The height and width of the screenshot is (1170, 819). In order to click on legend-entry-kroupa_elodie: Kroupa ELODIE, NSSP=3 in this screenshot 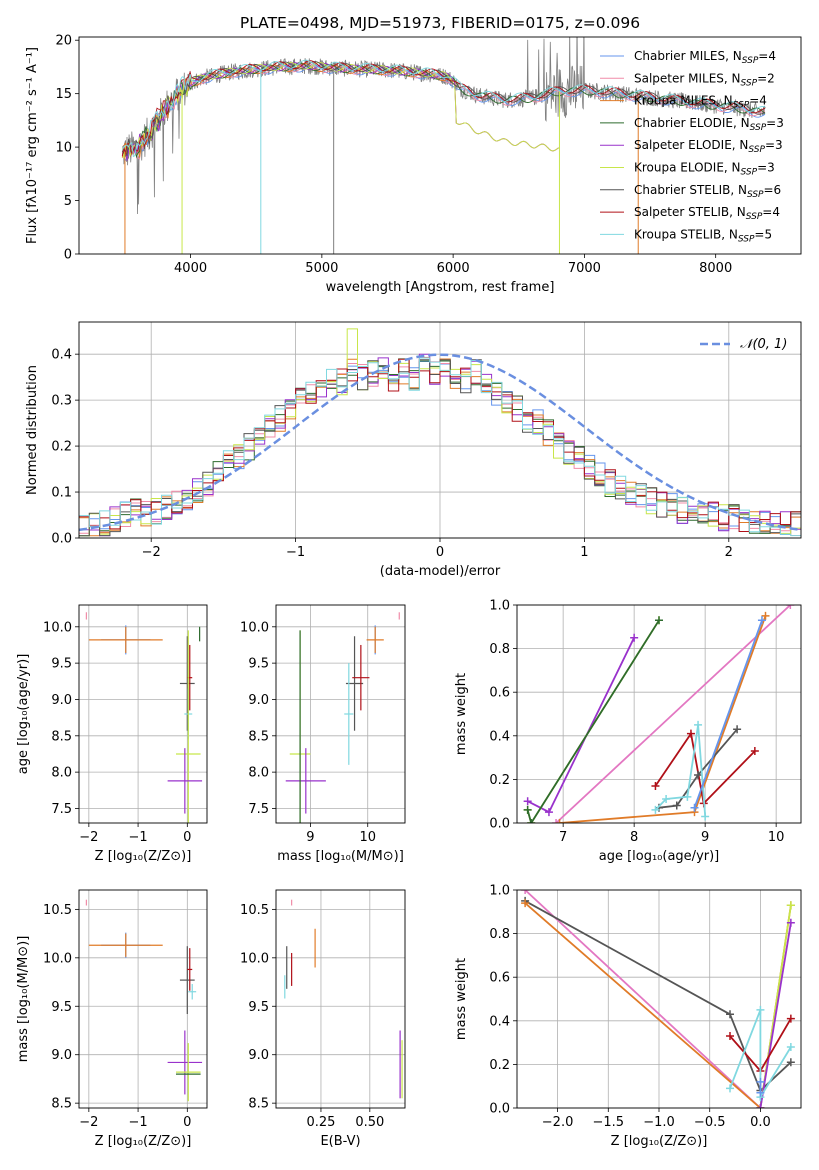, I will do `click(704, 169)`.